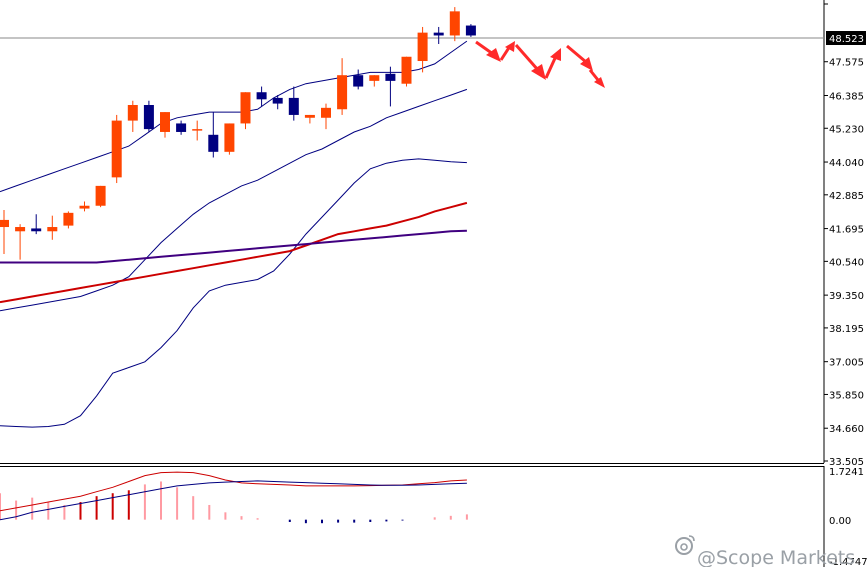 The height and width of the screenshot is (567, 868). Describe the element at coordinates (765, 551) in the screenshot. I see `watermark: @Scope Markets` at that location.